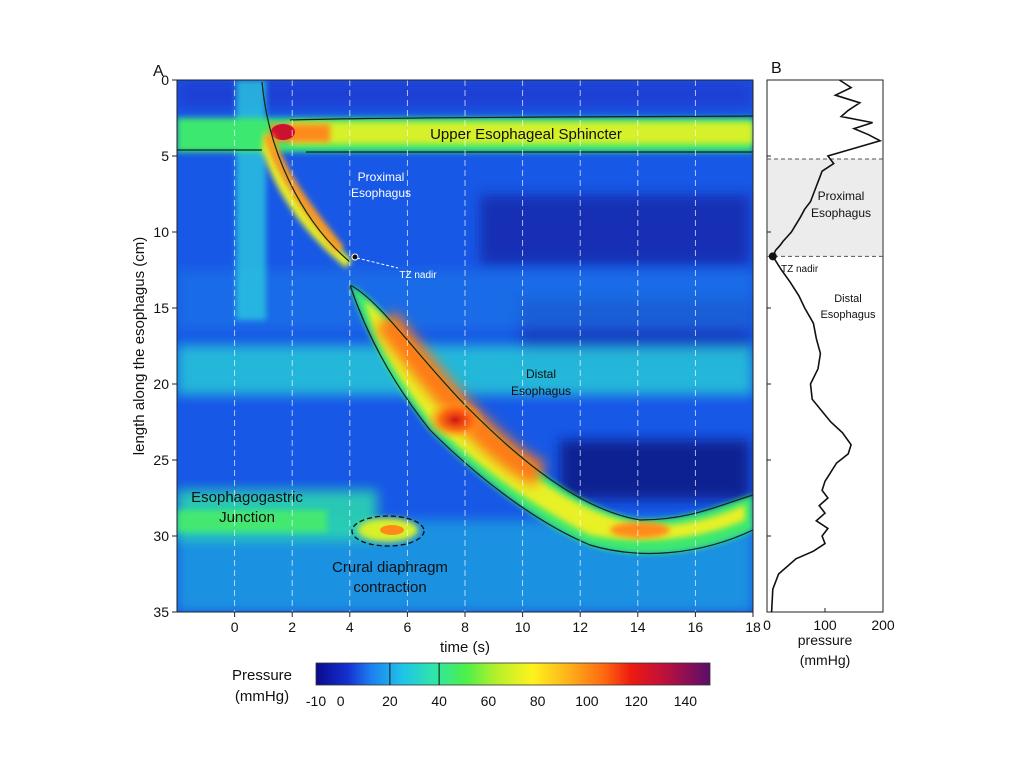  I want to click on egj-label-line2: Junction, so click(247, 517).